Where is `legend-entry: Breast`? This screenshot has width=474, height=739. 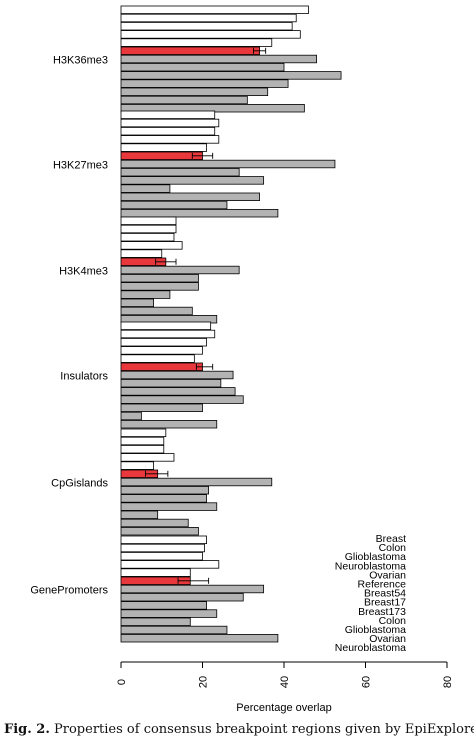
legend-entry: Breast is located at coordinates (391, 539).